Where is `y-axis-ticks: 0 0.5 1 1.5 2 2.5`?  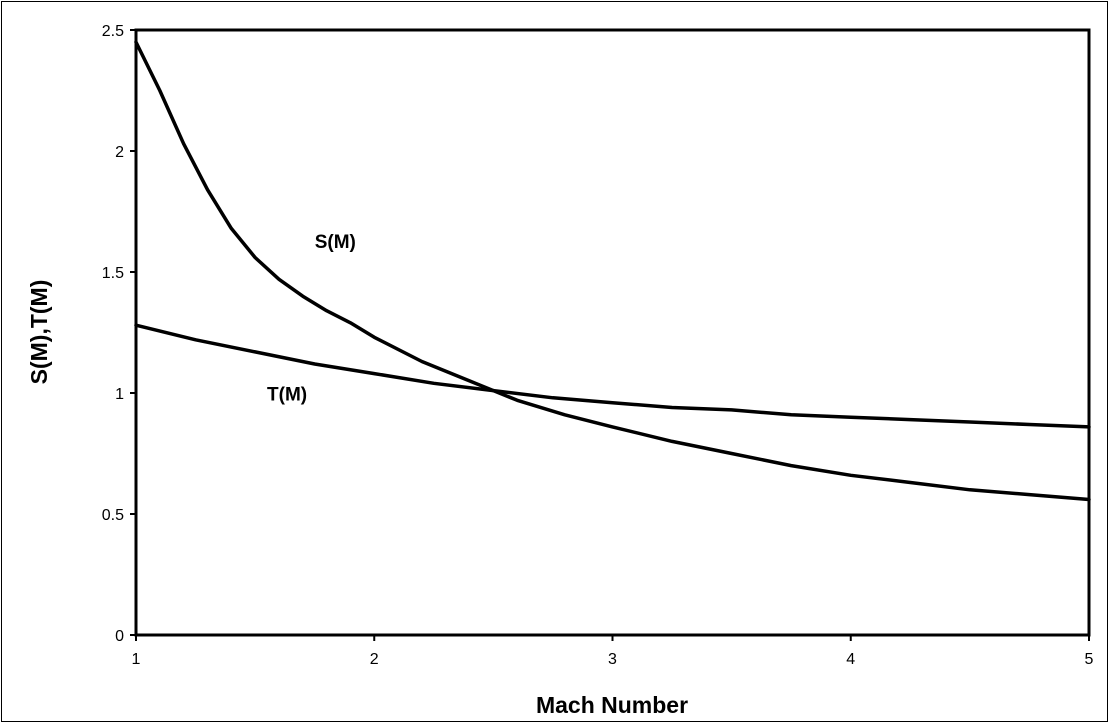 y-axis-ticks: 0 0.5 1 1.5 2 2.5 is located at coordinates (119, 334).